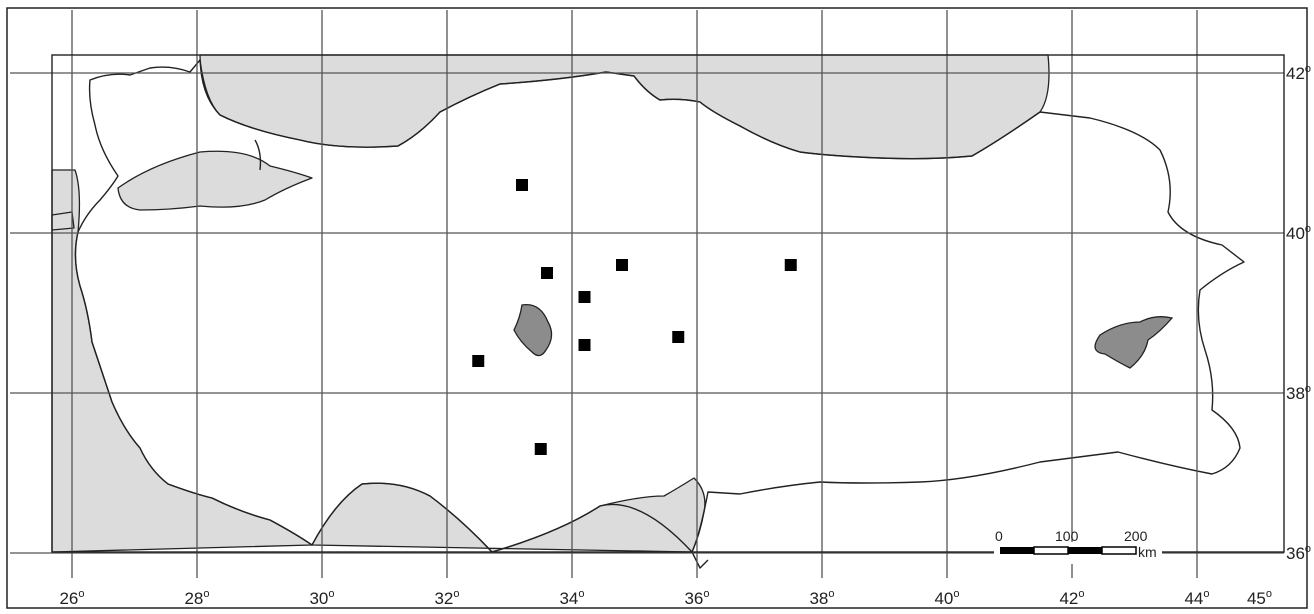 Image resolution: width=1314 pixels, height=614 pixels. I want to click on longitude-label-34: 34o, so click(571, 598).